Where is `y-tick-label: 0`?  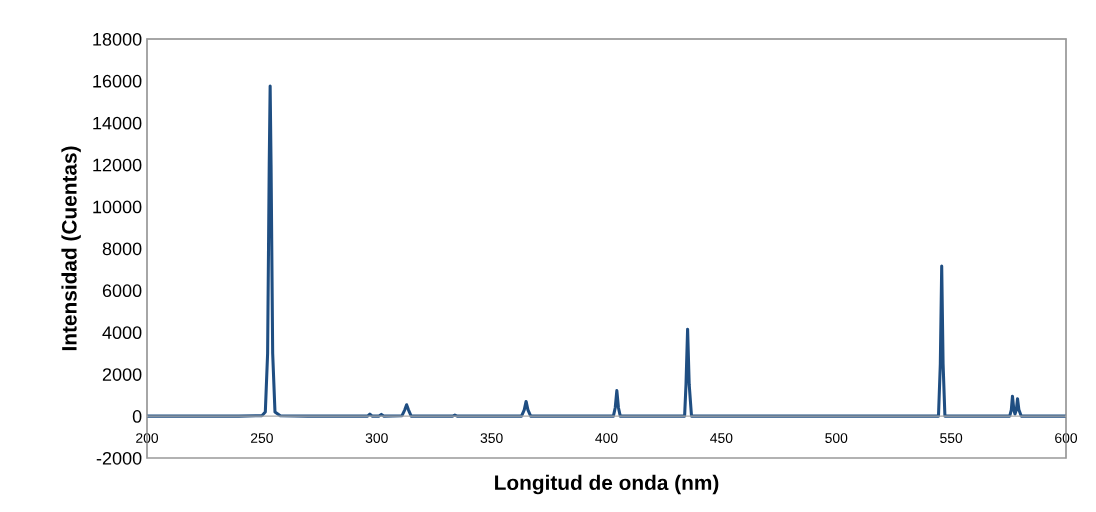
y-tick-label: 0 is located at coordinates (137, 416).